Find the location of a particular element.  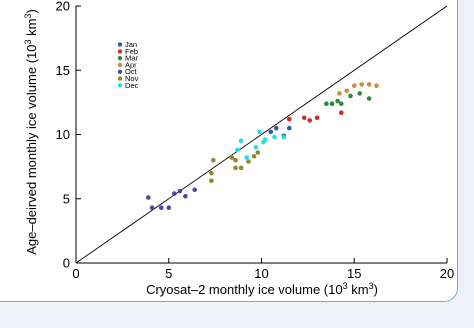

legend-marker-oct is located at coordinates (120, 72).